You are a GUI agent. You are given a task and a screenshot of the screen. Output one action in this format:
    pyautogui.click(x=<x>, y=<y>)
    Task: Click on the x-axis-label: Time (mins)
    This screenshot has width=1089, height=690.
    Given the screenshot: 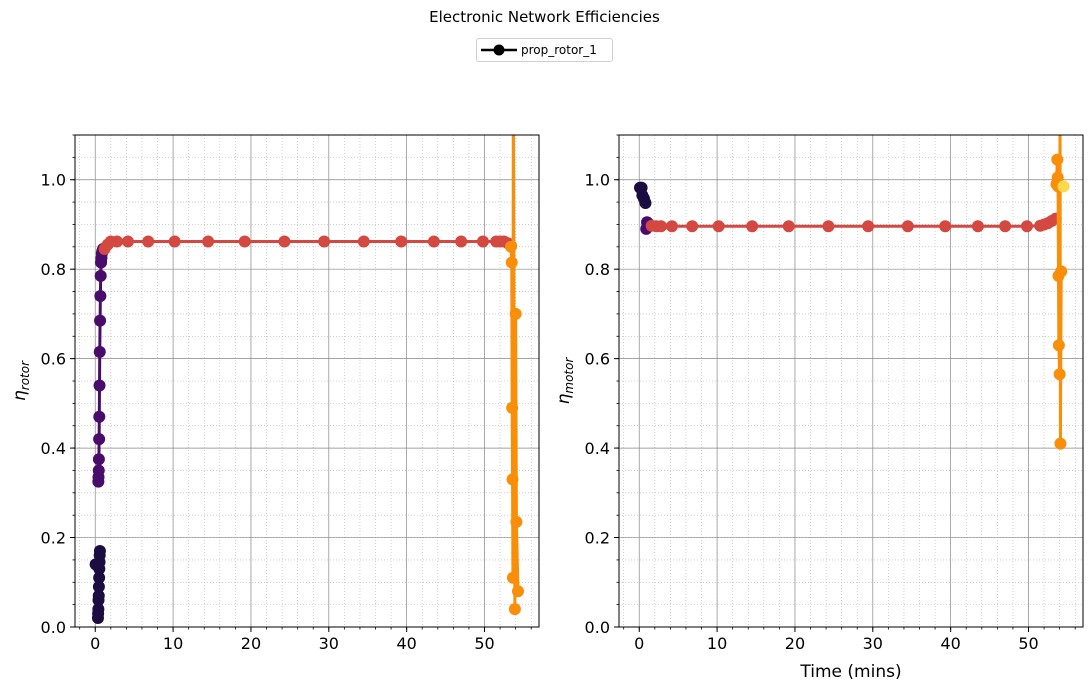 What is the action you would take?
    pyautogui.click(x=850, y=672)
    